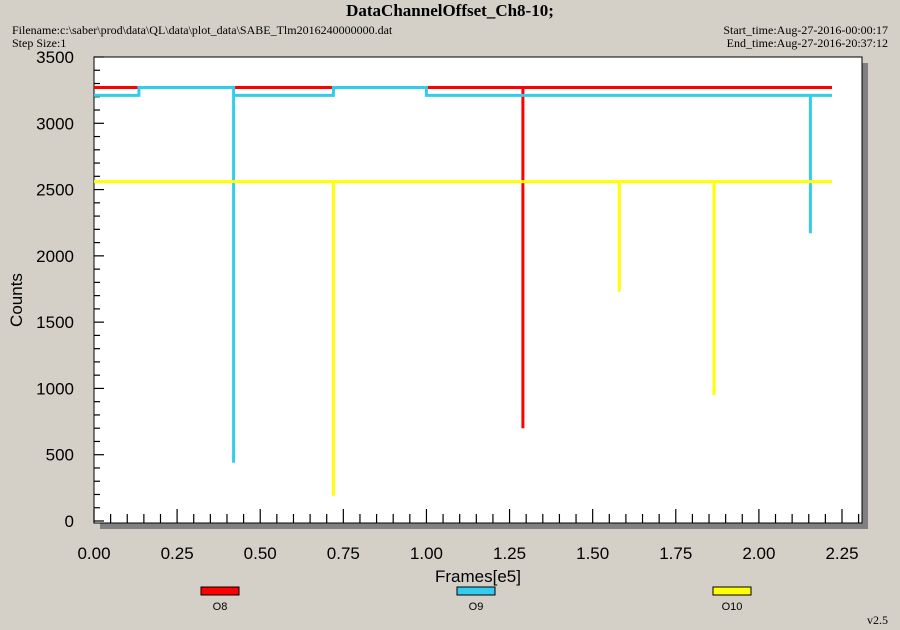  I want to click on legend: O8 O9 O10, so click(476, 599).